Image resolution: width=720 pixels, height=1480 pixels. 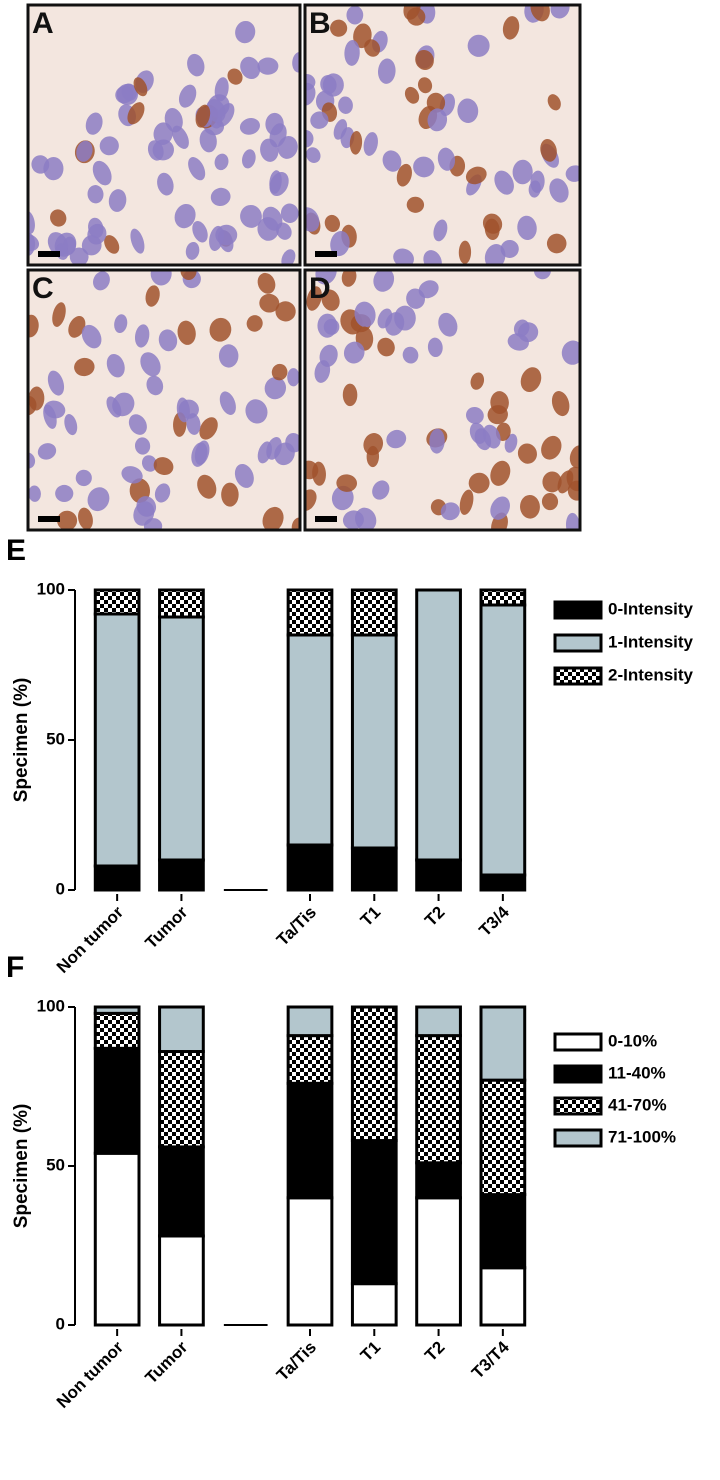 I want to click on panel-label: E, so click(x=16, y=550).